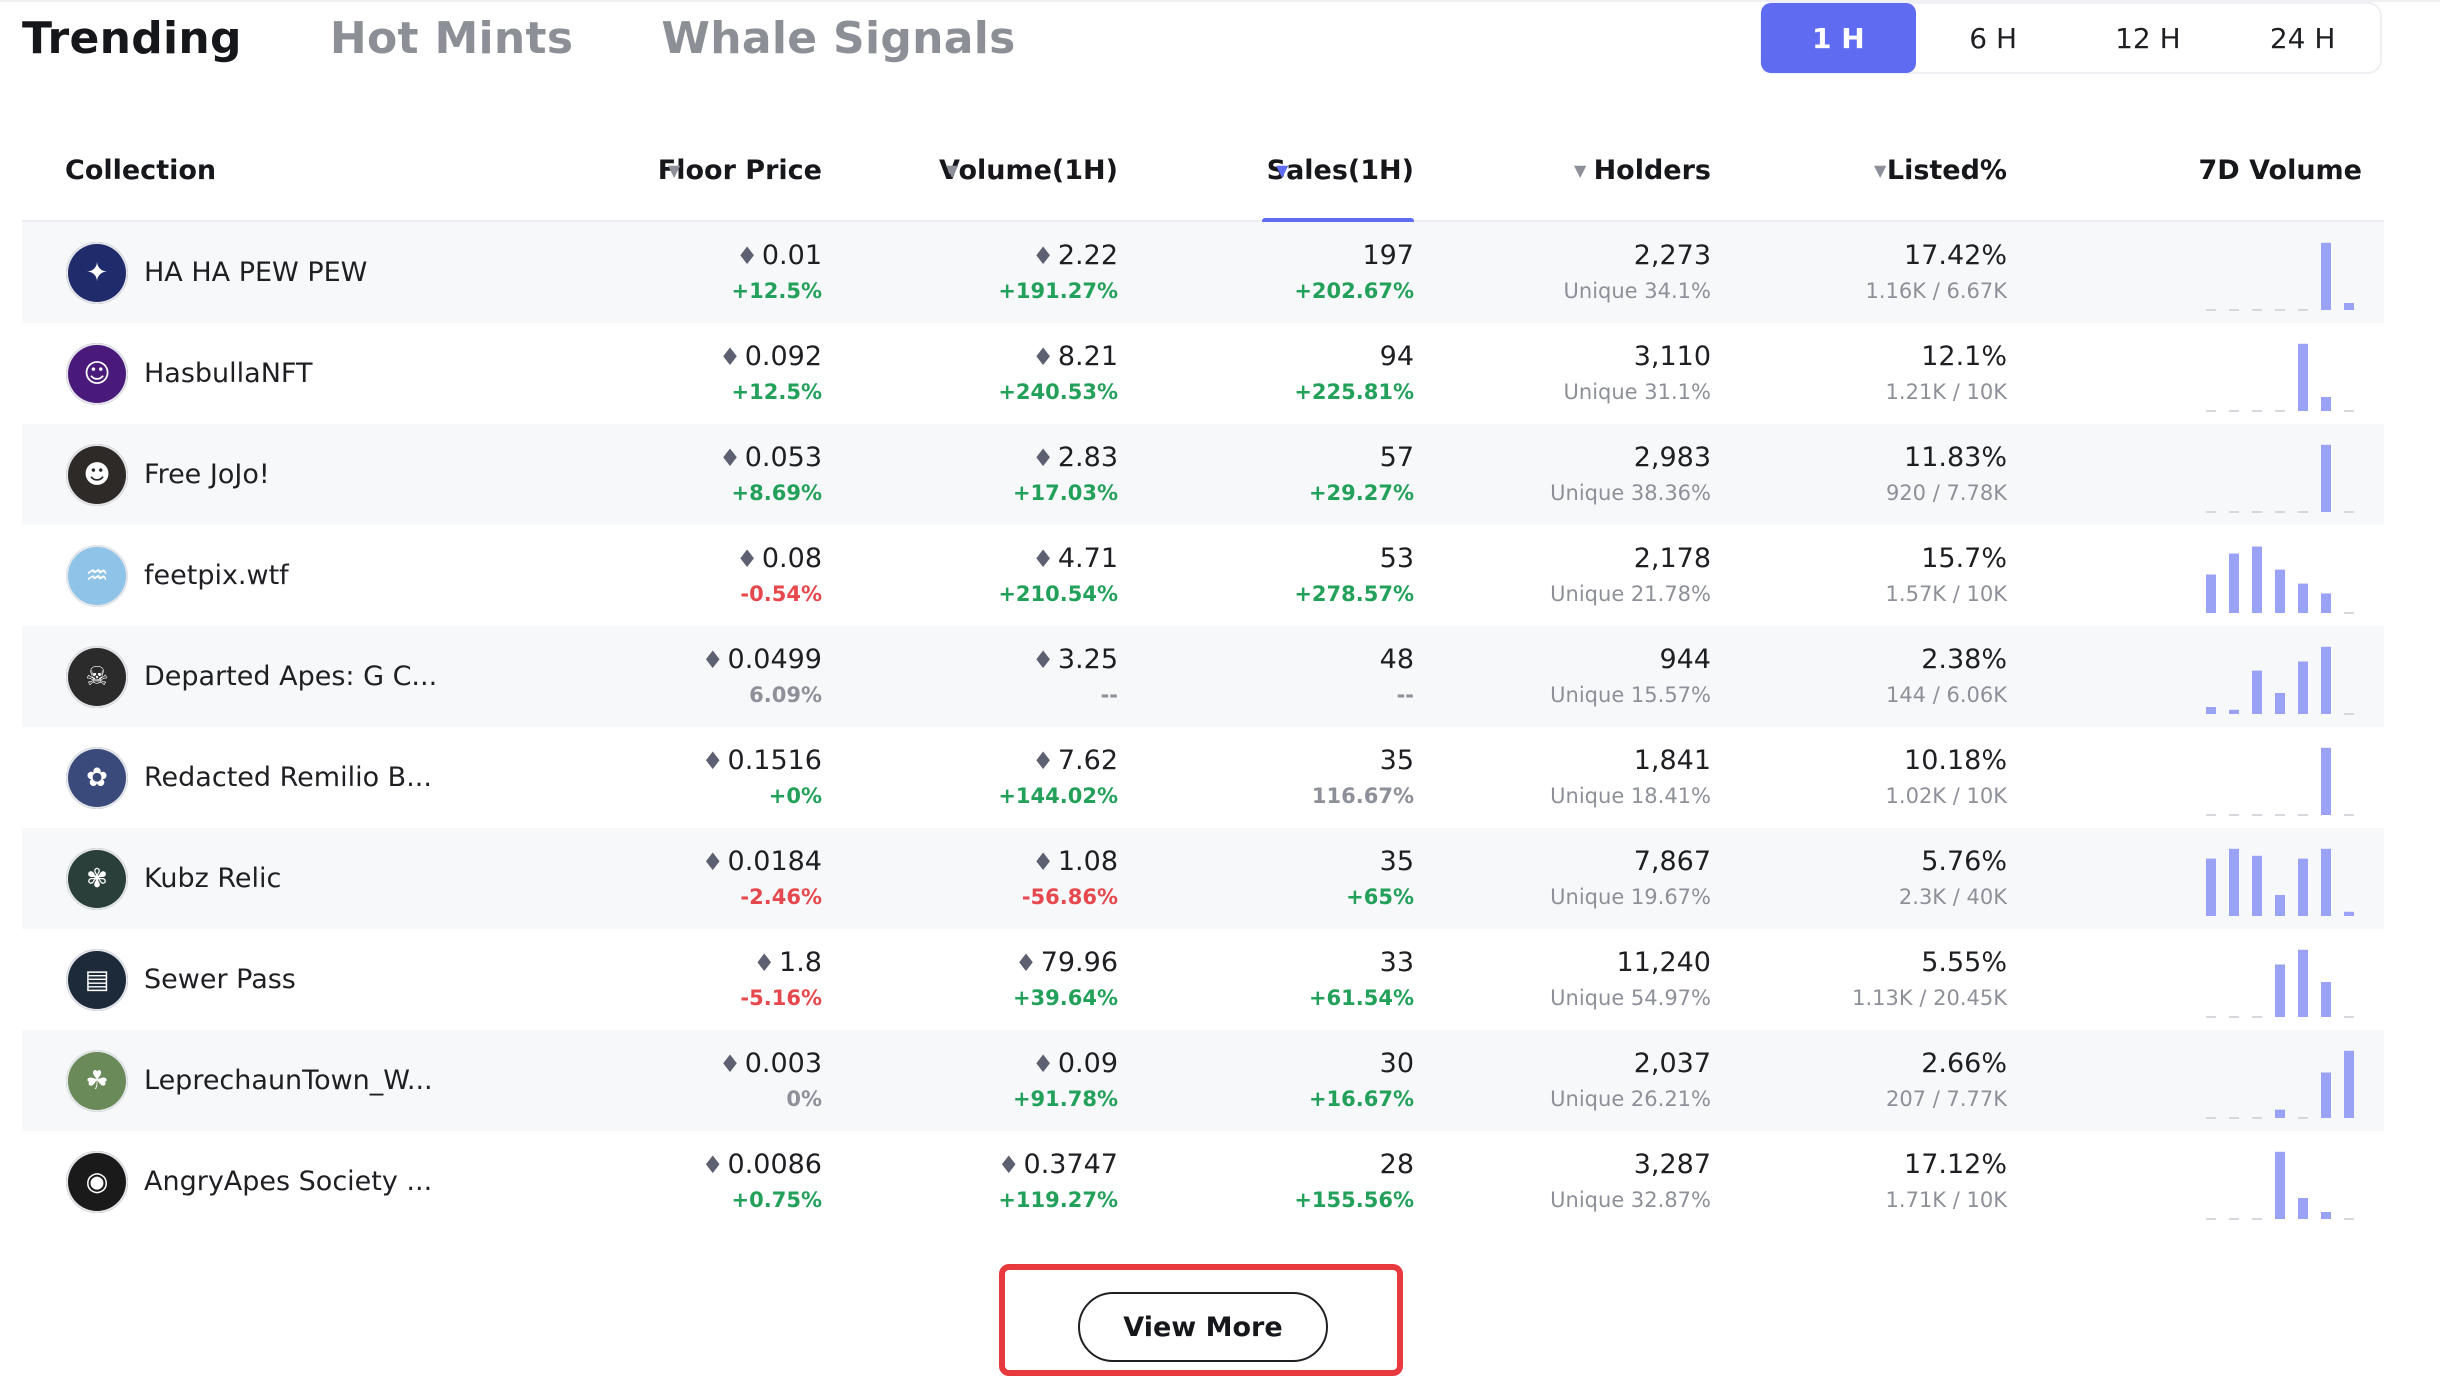 This screenshot has height=1376, width=2440. What do you see at coordinates (97, 474) in the screenshot?
I see `avatar-glyph-icon: ☻` at bounding box center [97, 474].